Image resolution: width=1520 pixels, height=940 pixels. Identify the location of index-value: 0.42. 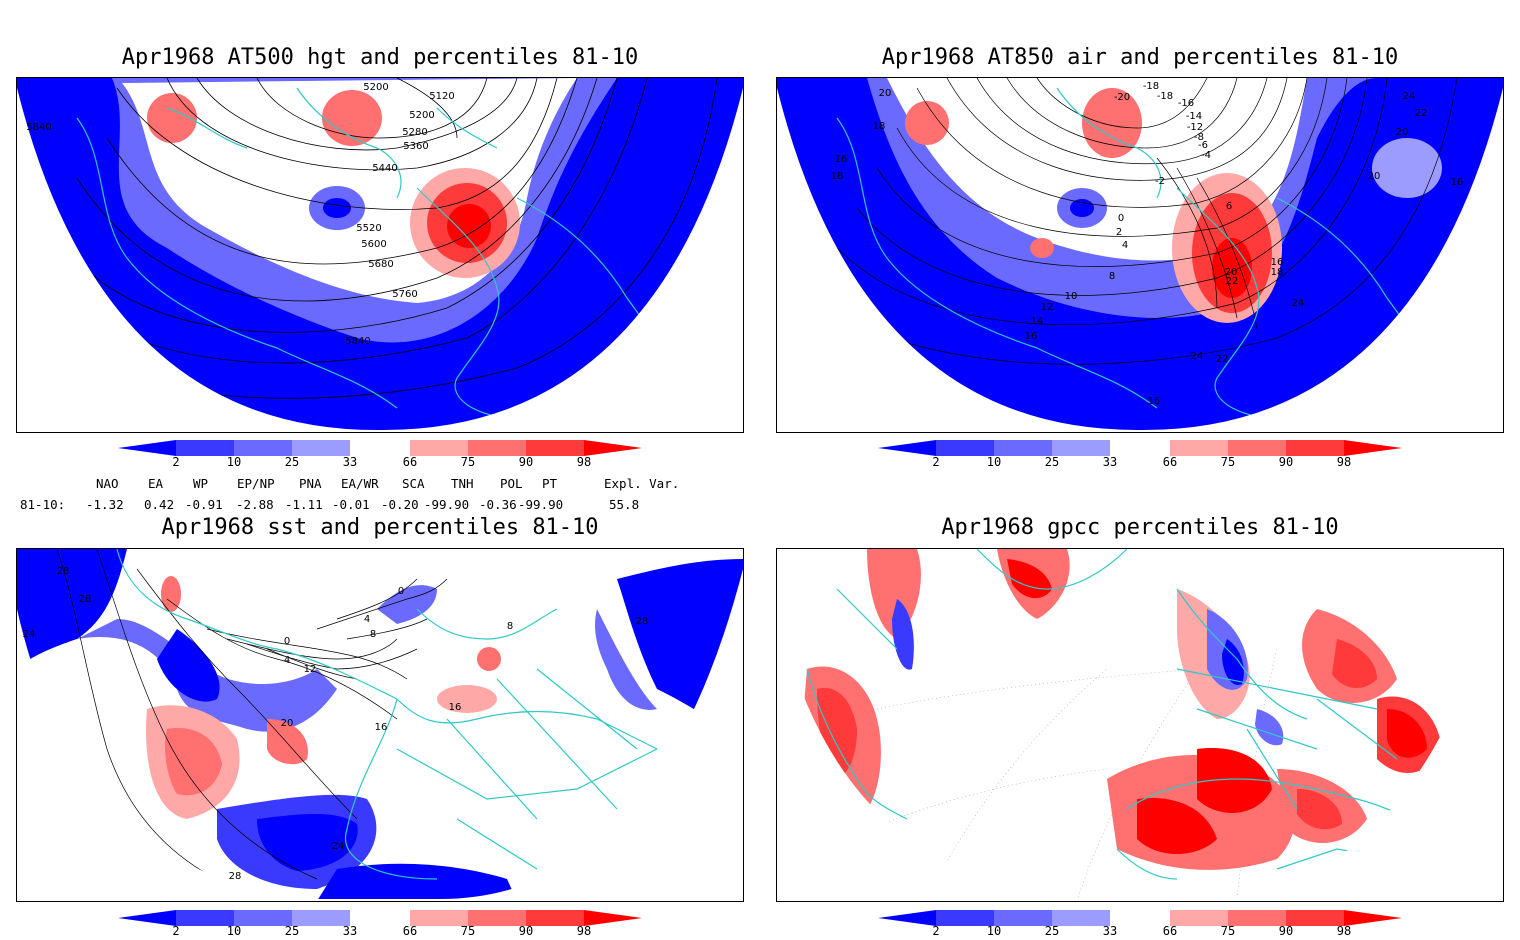
(159, 504).